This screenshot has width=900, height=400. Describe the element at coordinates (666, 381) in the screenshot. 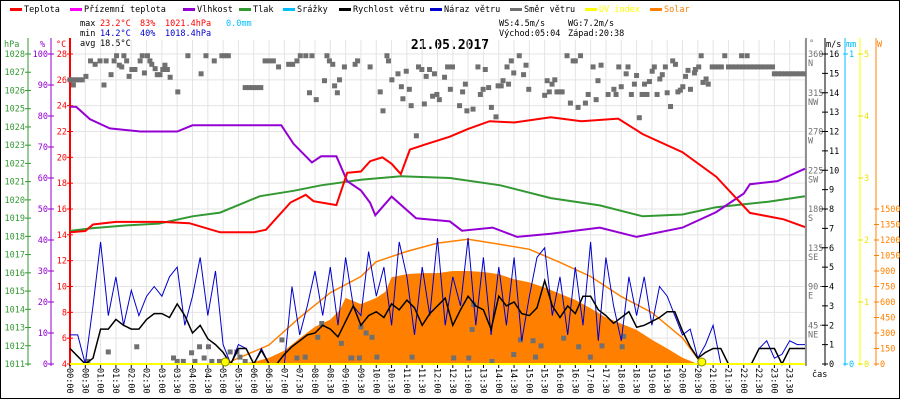

I see `x-tick-label: 19:30` at that location.